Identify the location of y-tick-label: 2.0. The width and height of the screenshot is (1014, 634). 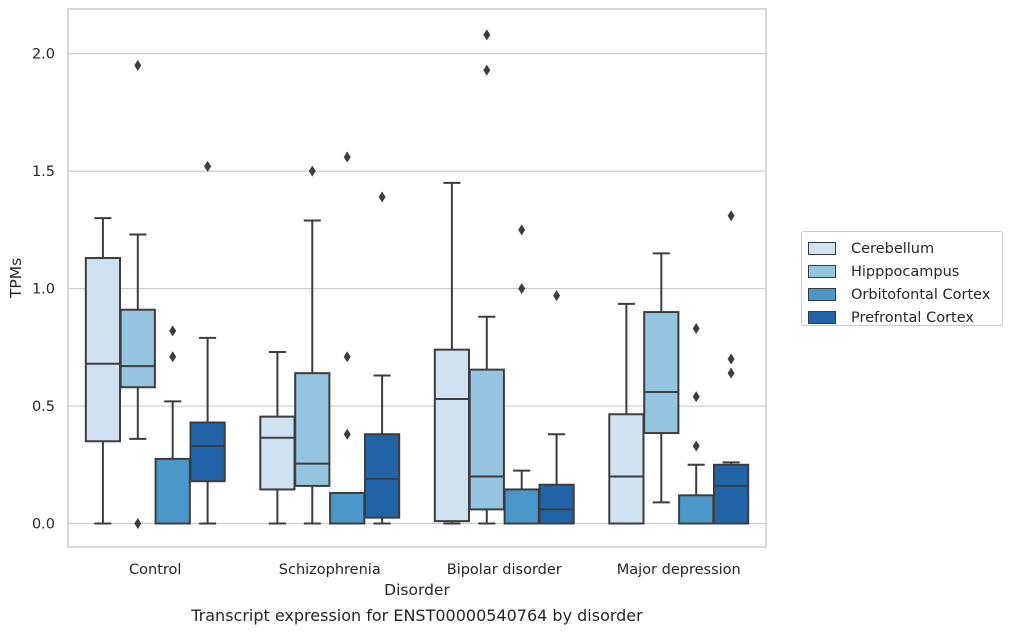
(43, 55).